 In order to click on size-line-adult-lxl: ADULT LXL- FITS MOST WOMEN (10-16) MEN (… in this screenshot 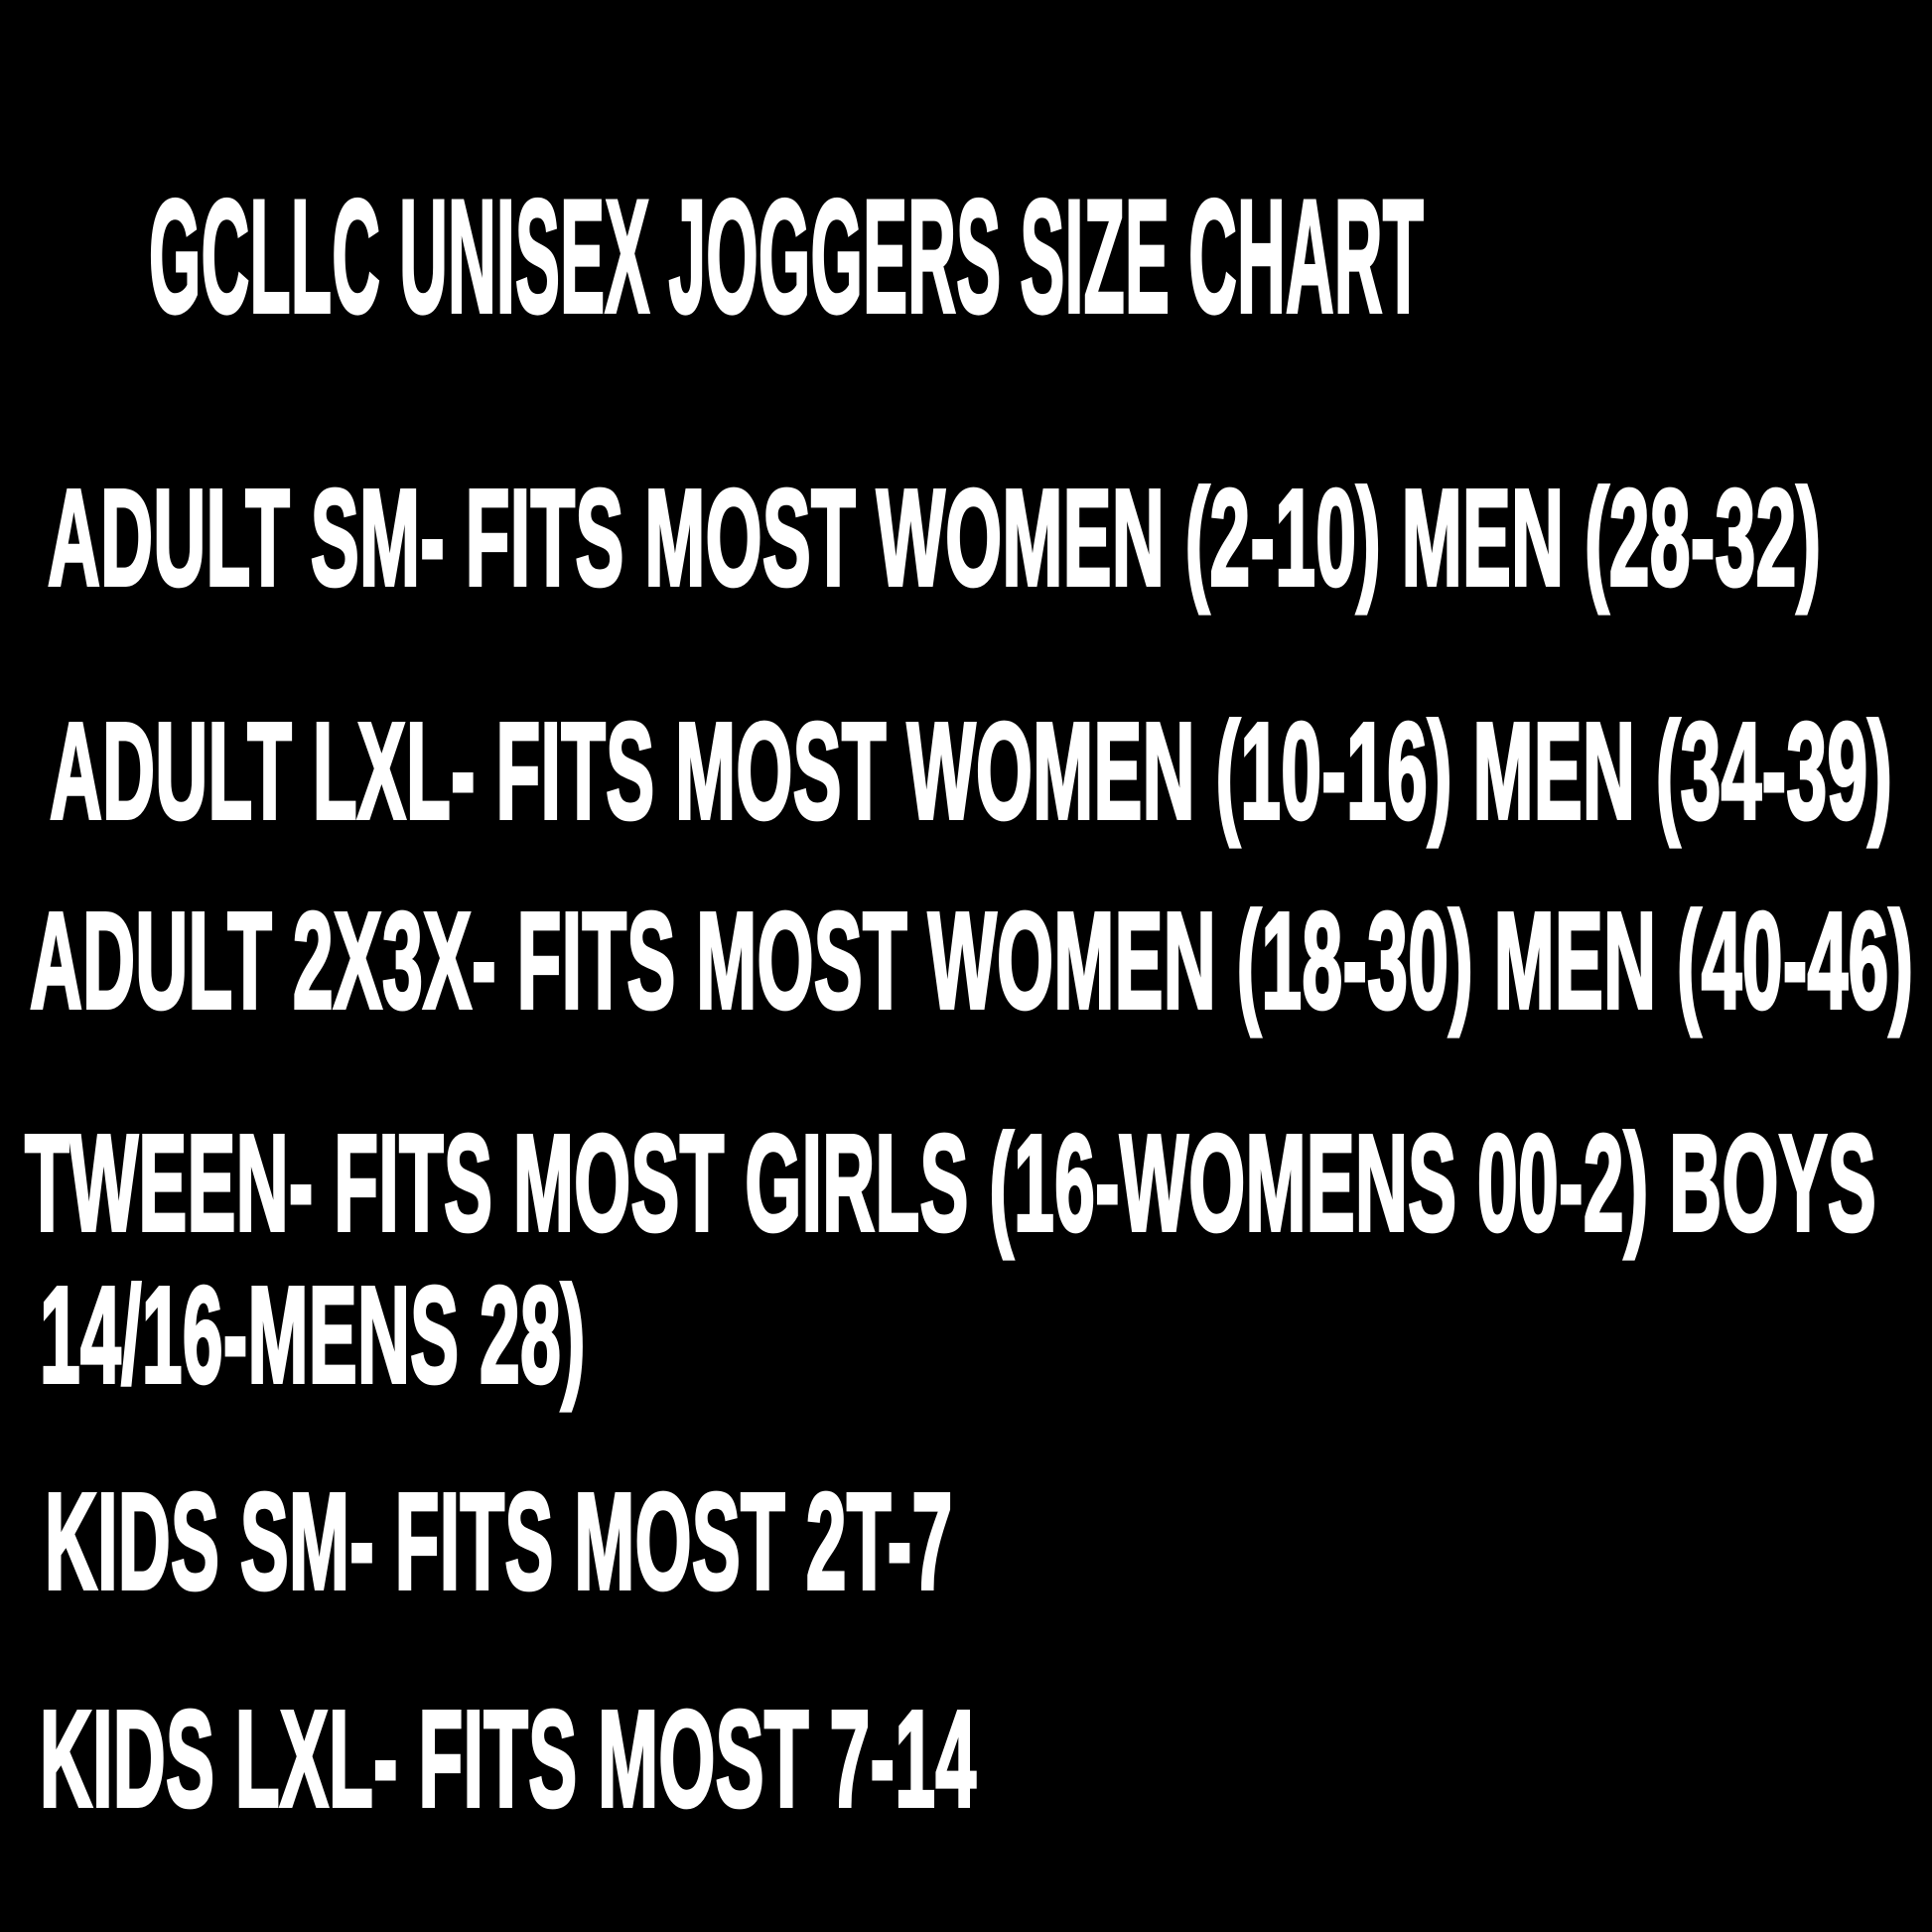, I will do `click(971, 772)`.